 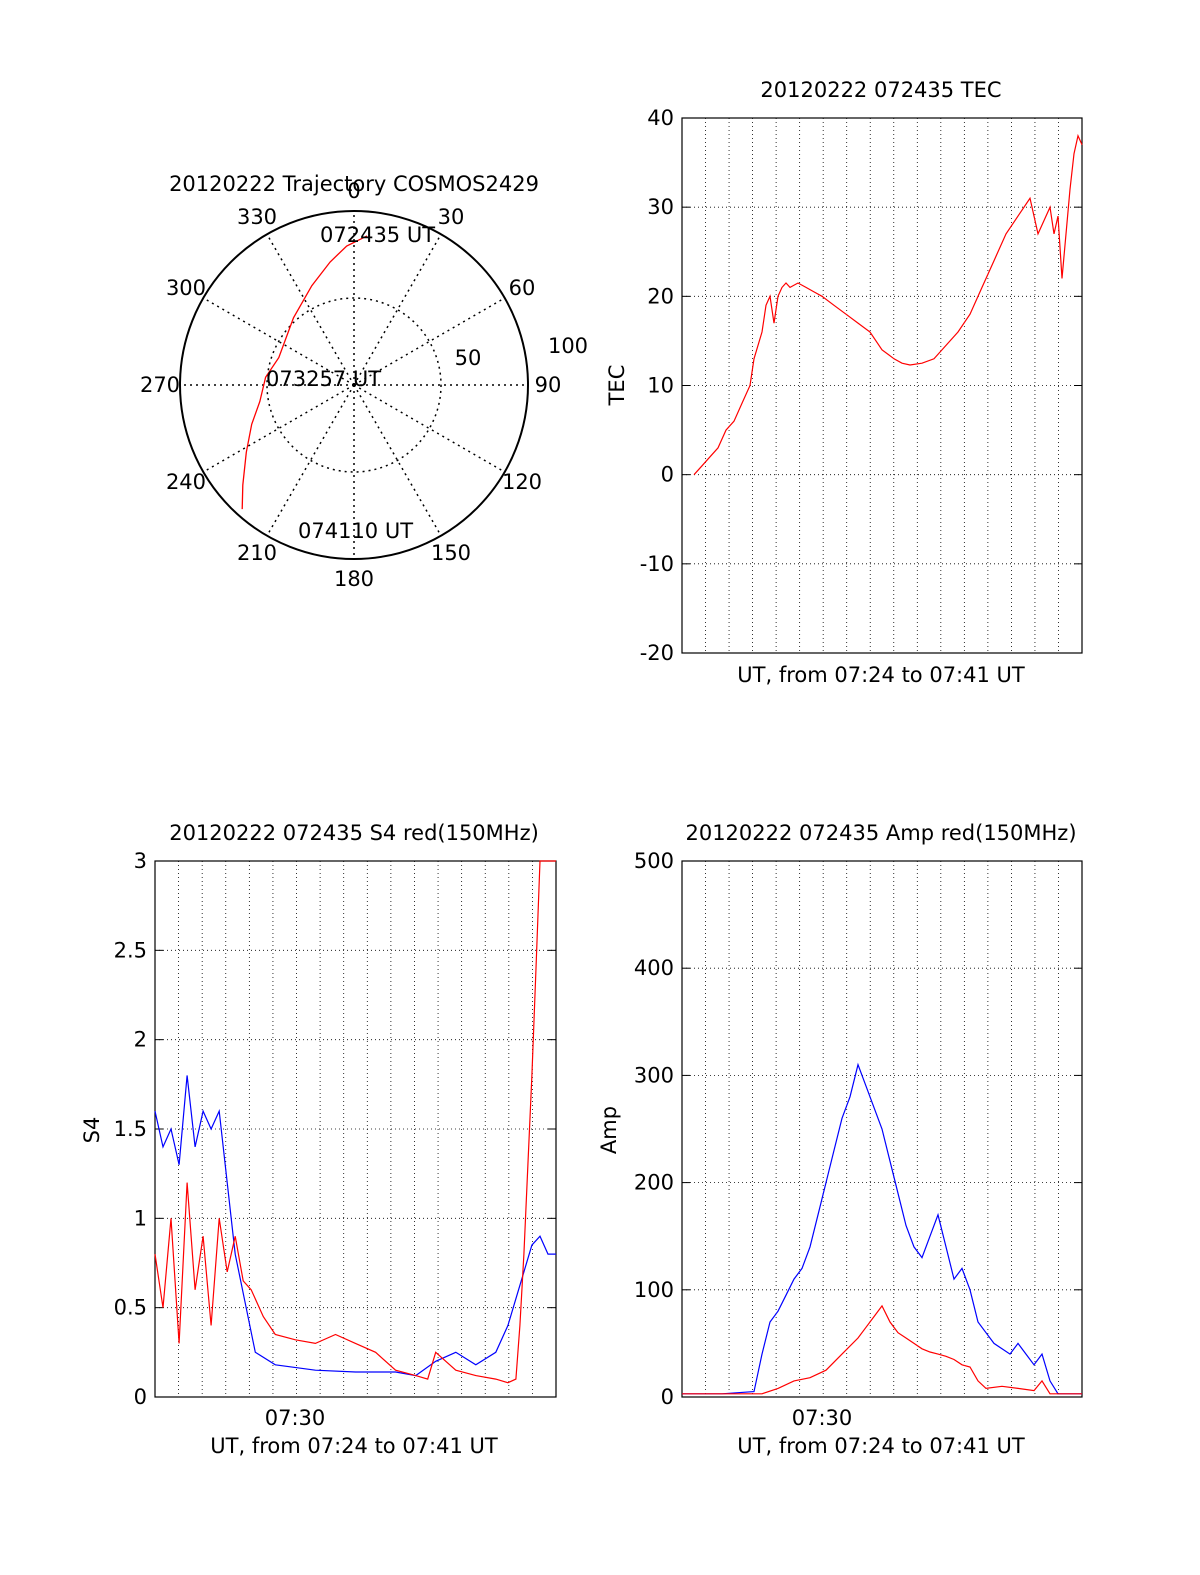 I want to click on s4-y-label: S4, so click(x=92, y=1130).